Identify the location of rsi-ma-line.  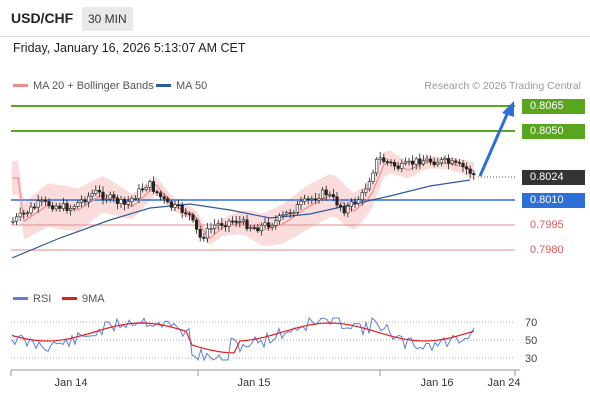
(243, 338).